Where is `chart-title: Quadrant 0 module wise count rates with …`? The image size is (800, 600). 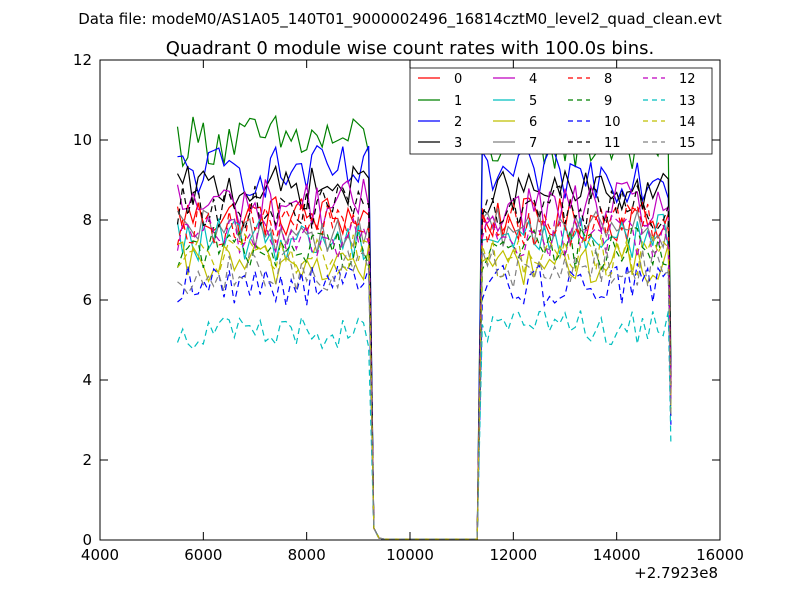
chart-title: Quadrant 0 module wise count rates with … is located at coordinates (410, 48).